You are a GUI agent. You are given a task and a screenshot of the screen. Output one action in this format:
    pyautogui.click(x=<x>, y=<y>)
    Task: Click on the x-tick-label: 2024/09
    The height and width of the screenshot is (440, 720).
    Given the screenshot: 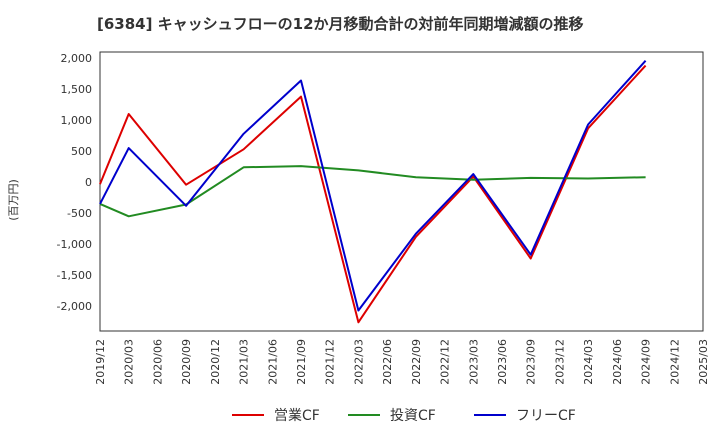 What is the action you would take?
    pyautogui.click(x=646, y=362)
    